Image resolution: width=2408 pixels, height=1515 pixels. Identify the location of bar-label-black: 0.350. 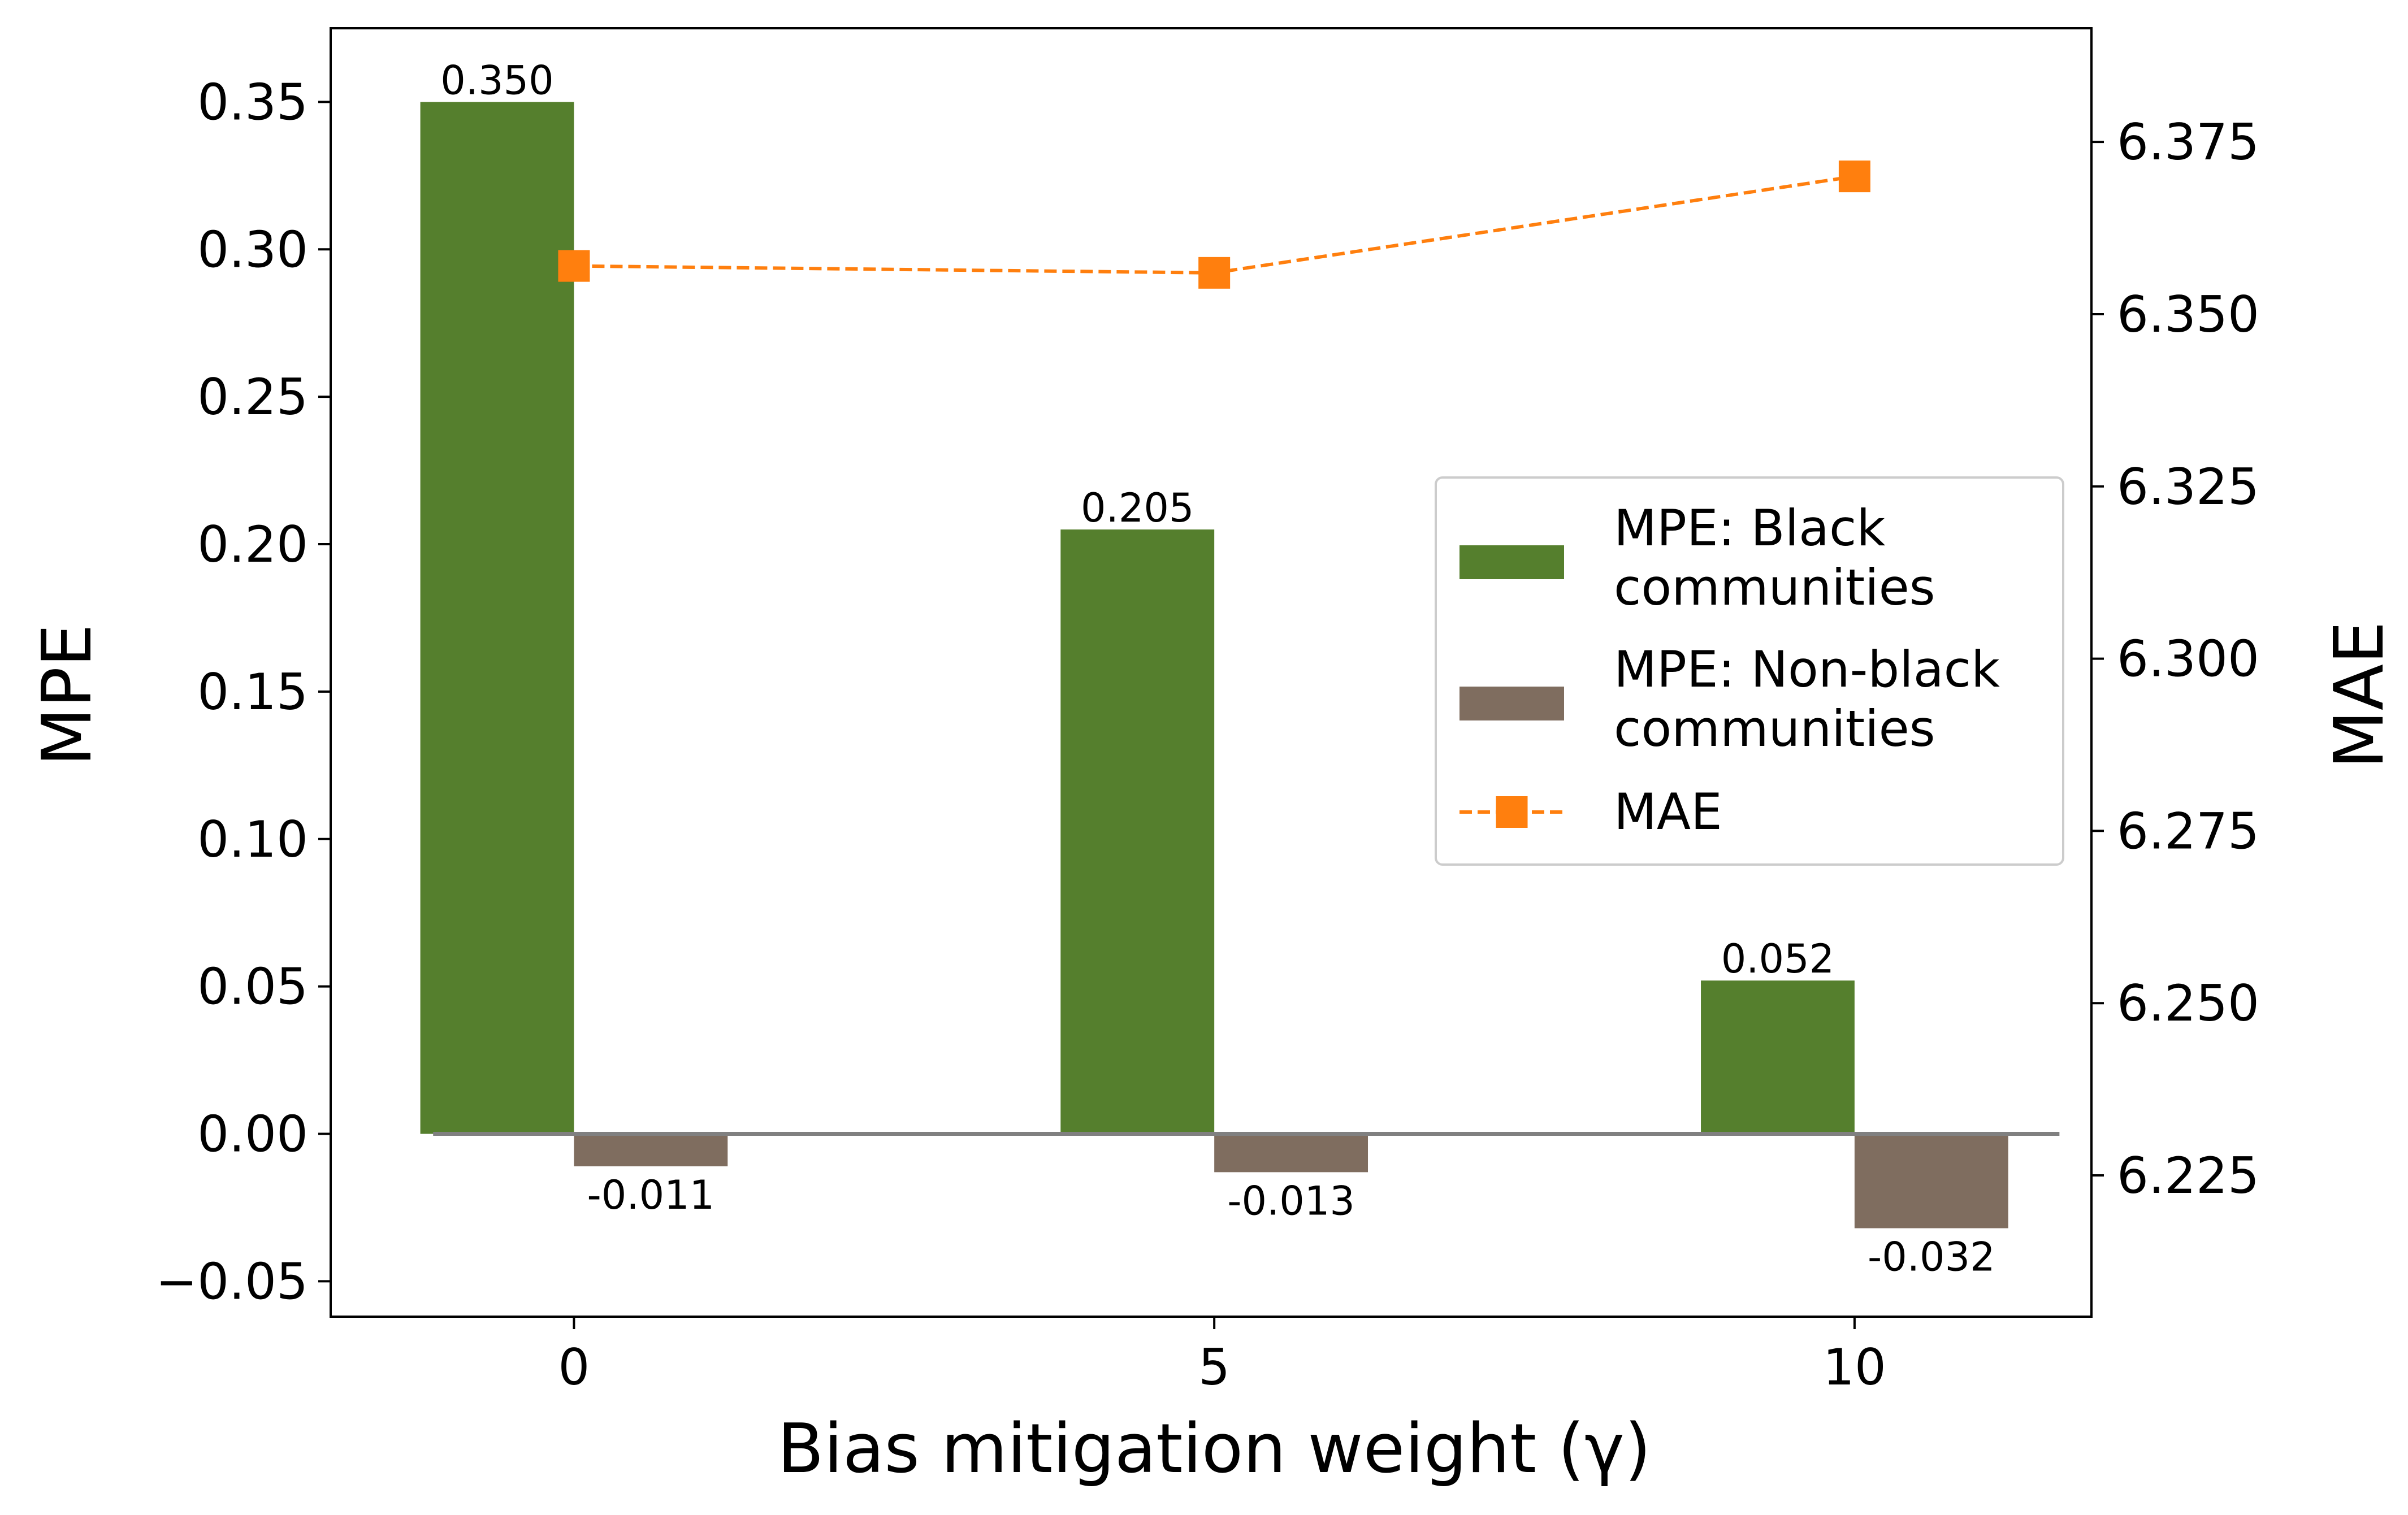
(497, 80).